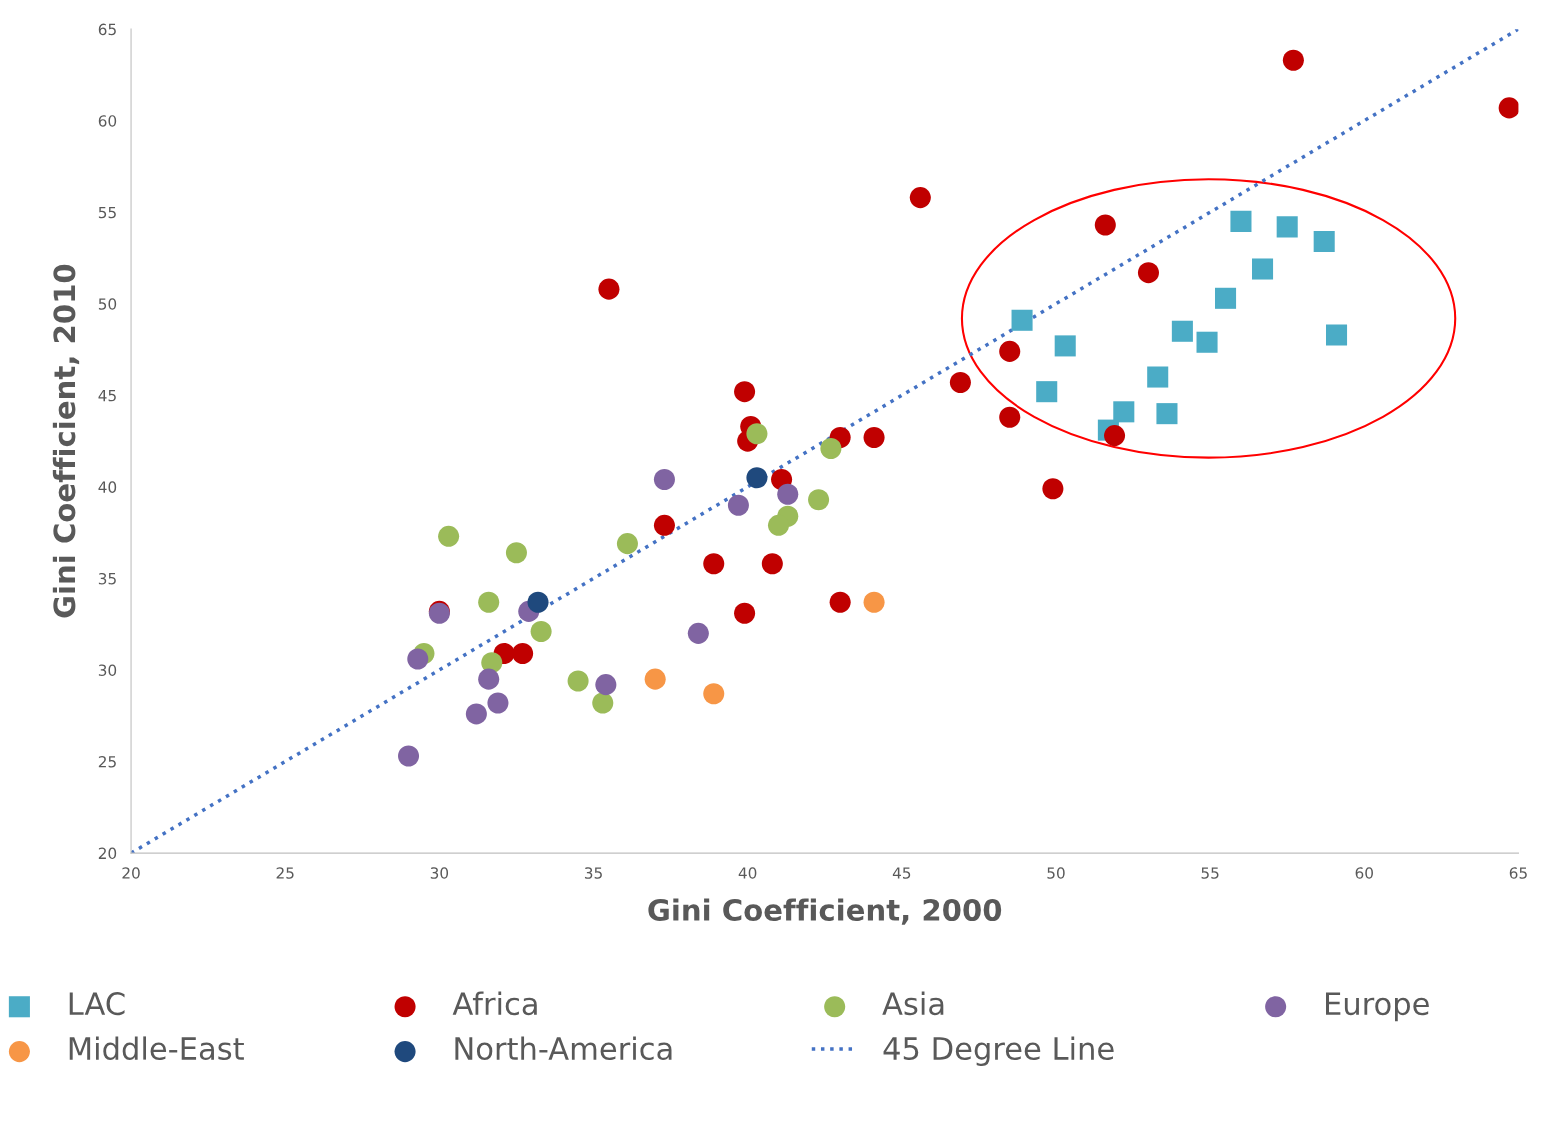 This screenshot has height=1121, width=1551. Describe the element at coordinates (913, 1003) in the screenshot. I see `legend-label: Asia` at that location.